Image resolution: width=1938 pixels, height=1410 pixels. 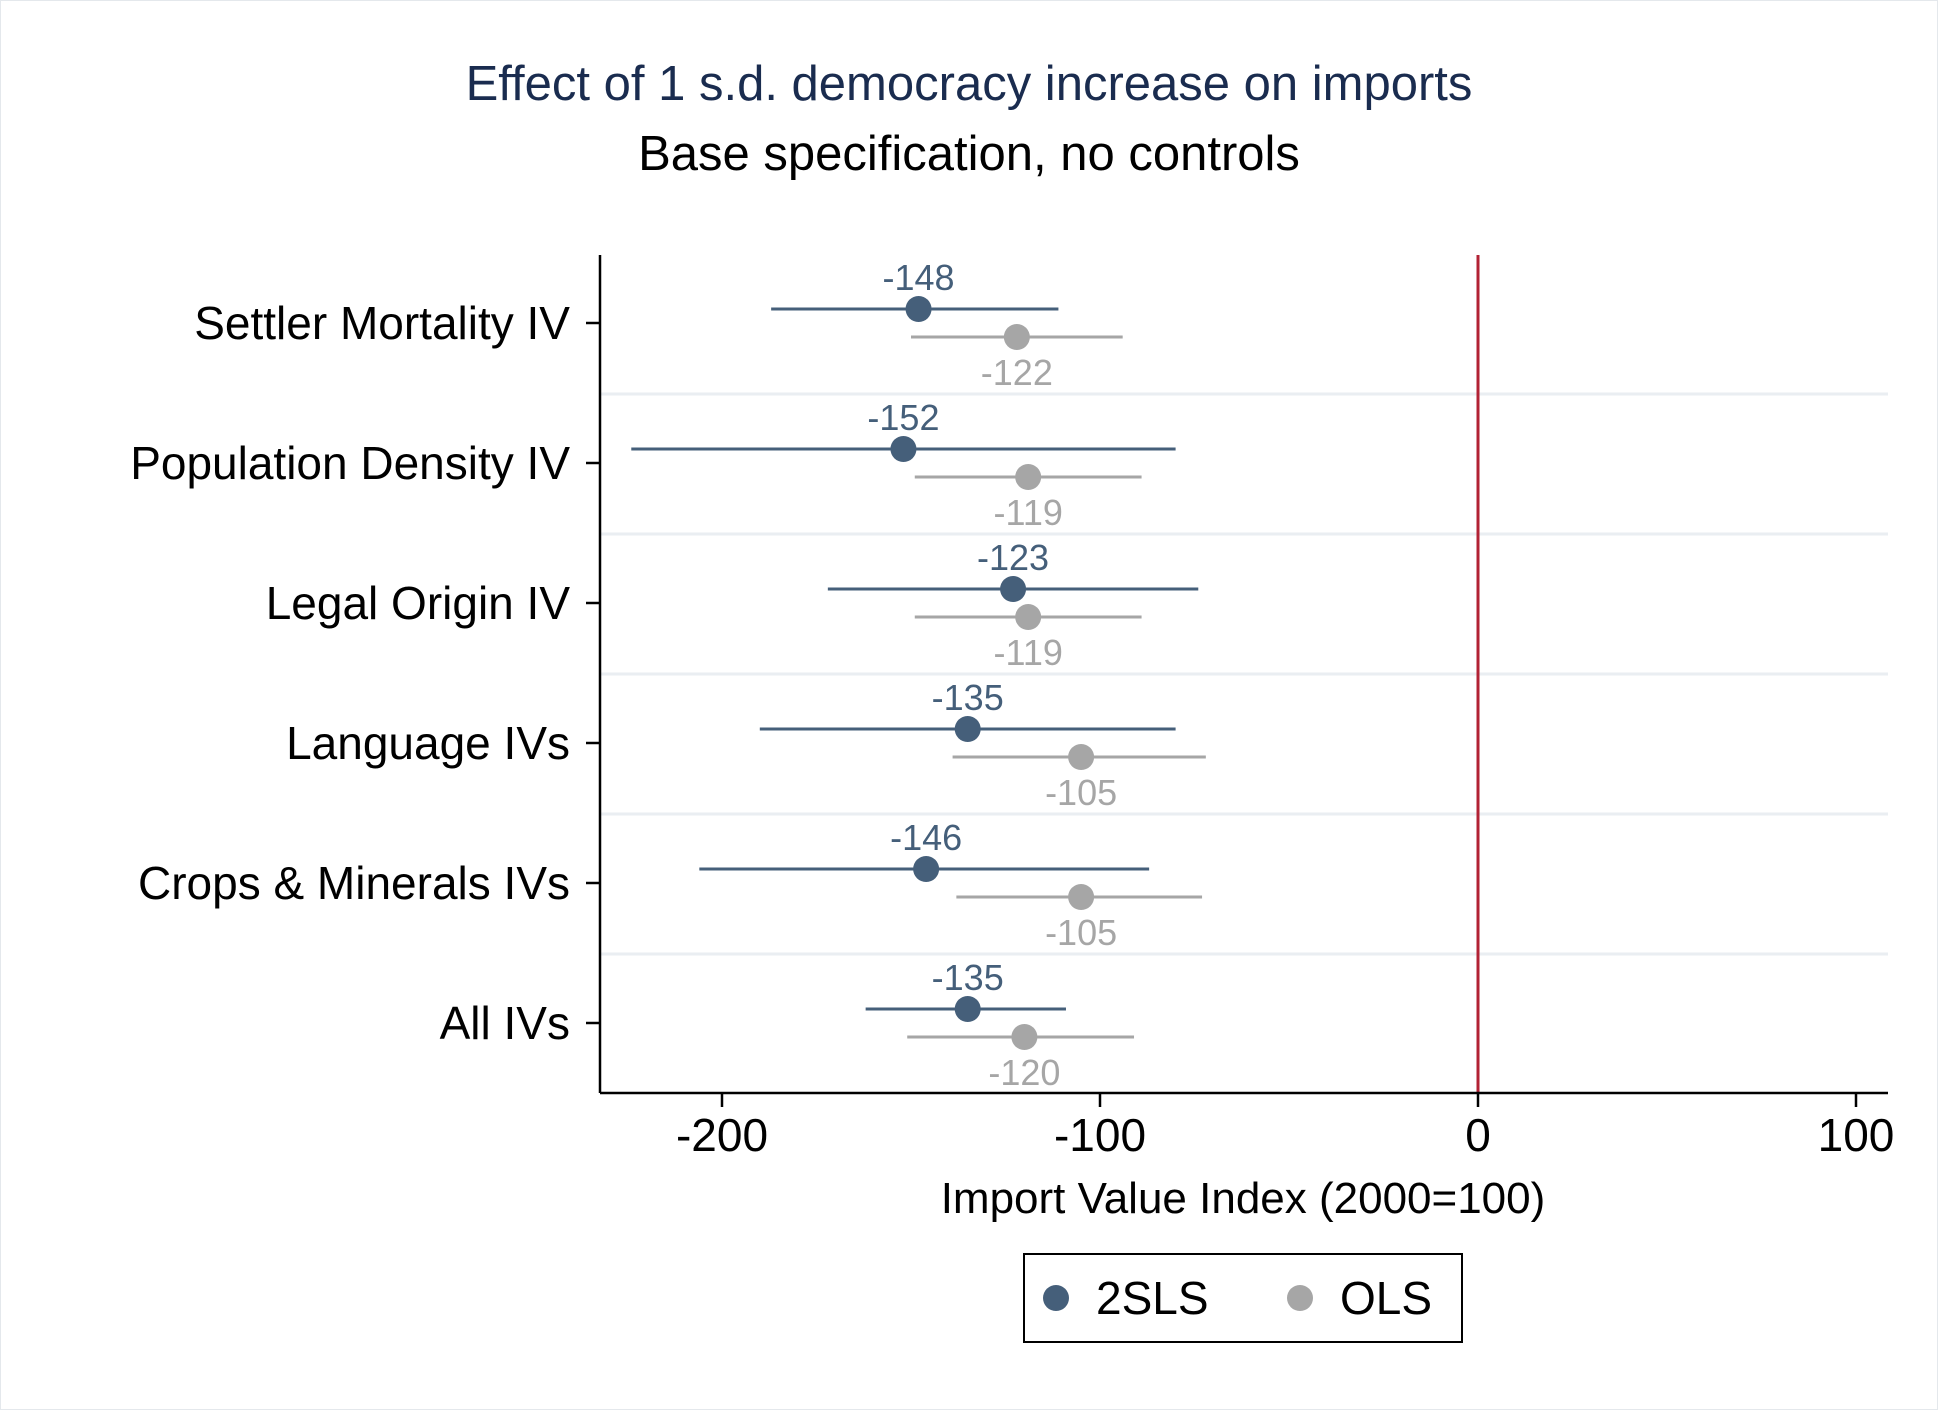 What do you see at coordinates (1100, 1135) in the screenshot?
I see `x-tick-label: -100` at bounding box center [1100, 1135].